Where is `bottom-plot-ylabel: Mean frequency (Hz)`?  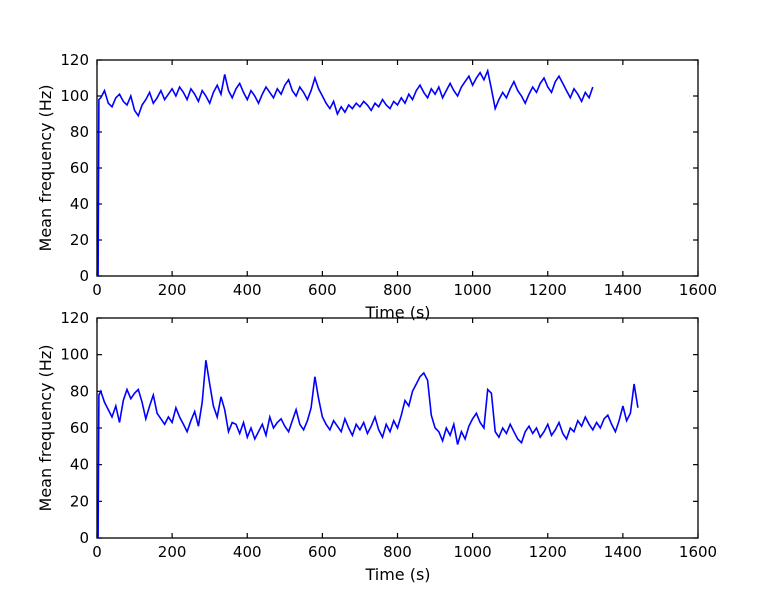 bottom-plot-ylabel: Mean frequency (Hz) is located at coordinates (45, 428).